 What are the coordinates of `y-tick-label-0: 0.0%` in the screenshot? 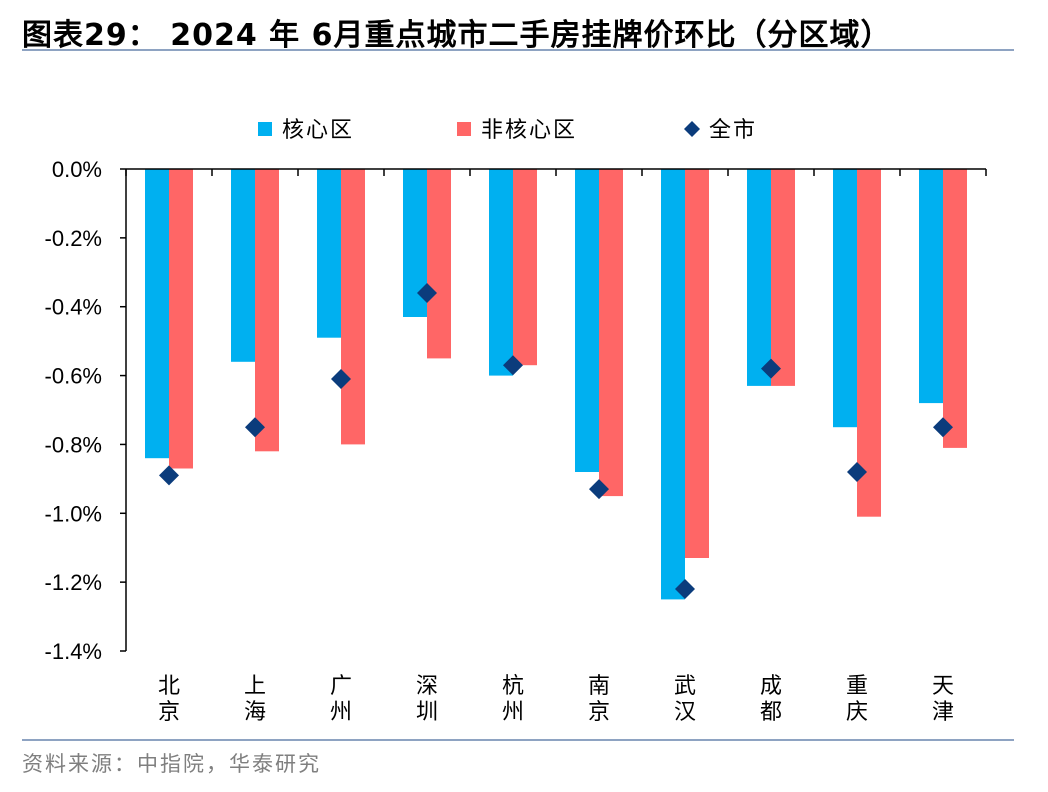 It's located at (77, 169).